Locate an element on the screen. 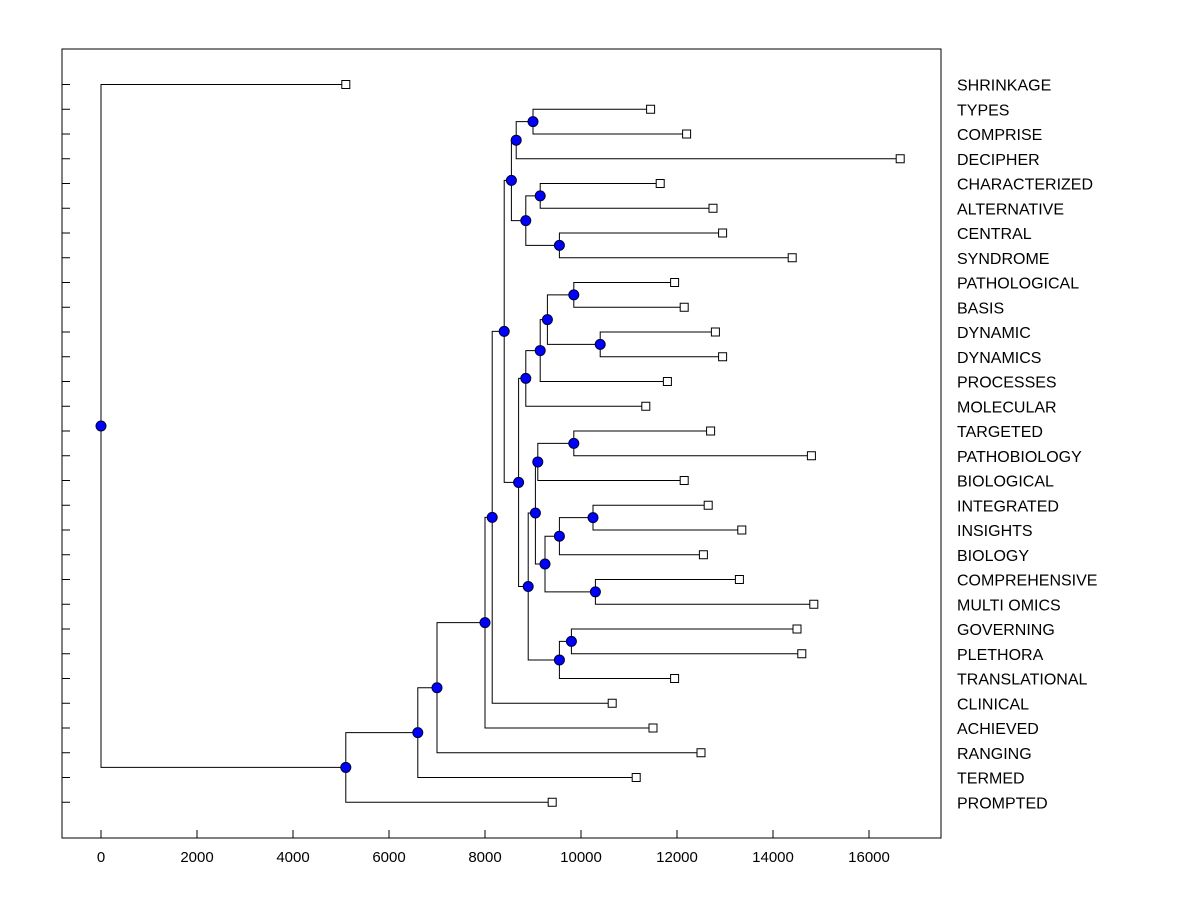  x-tick-label: 0 is located at coordinates (101, 857).